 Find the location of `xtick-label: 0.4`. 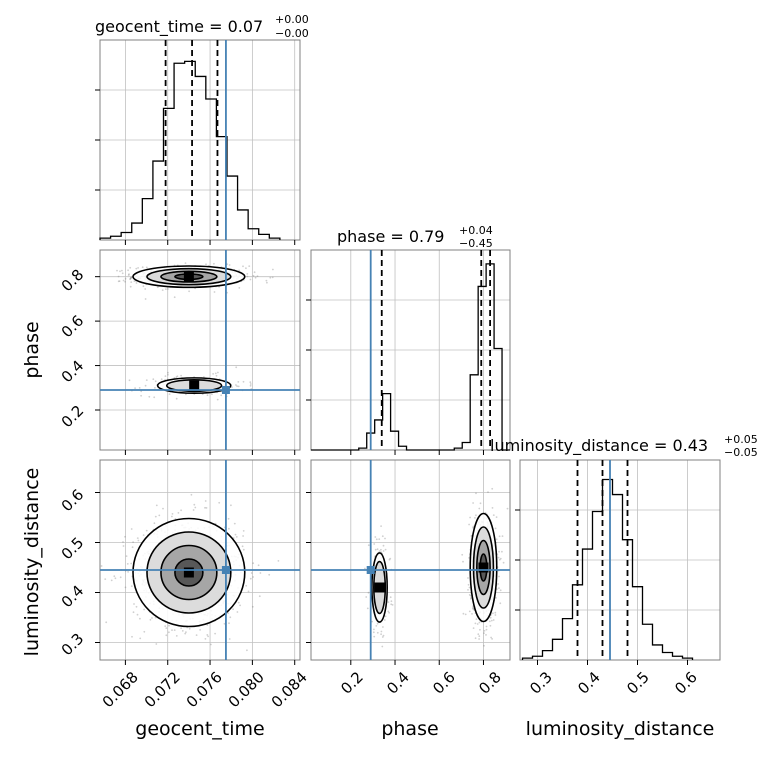

xtick-label: 0.4 is located at coordinates (398, 683).